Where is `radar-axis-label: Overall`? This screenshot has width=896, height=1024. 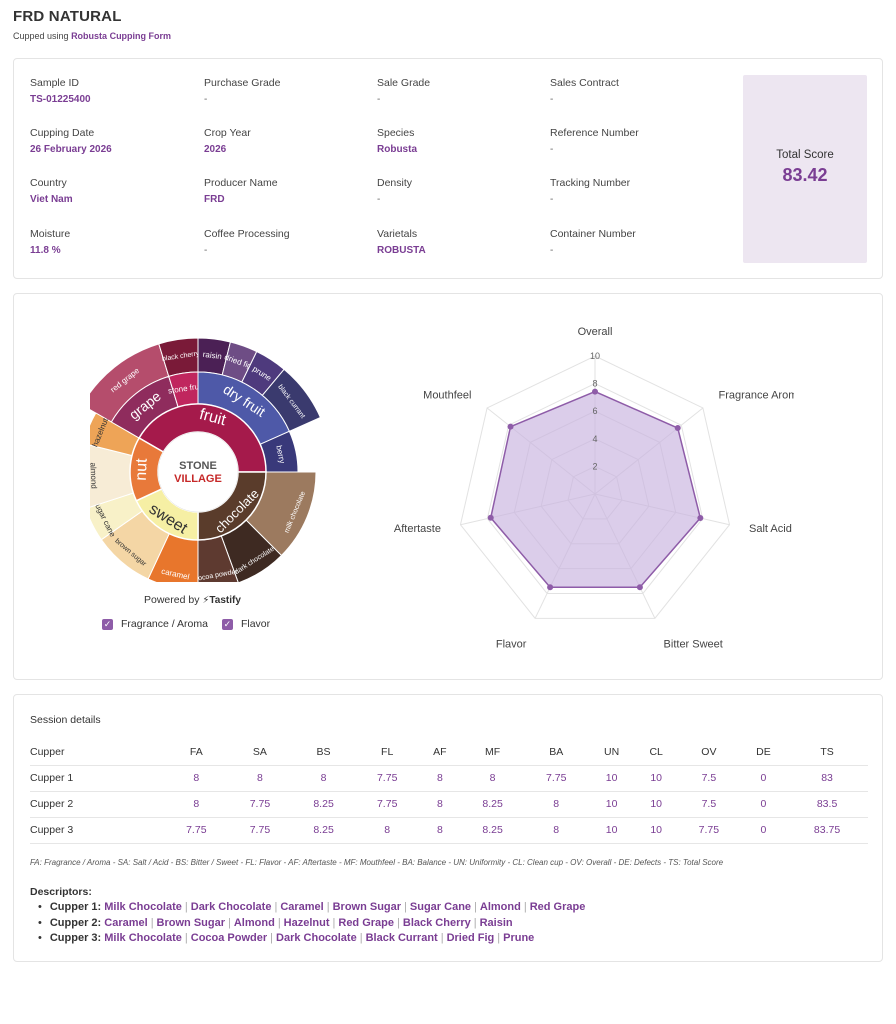 radar-axis-label: Overall is located at coordinates (595, 332).